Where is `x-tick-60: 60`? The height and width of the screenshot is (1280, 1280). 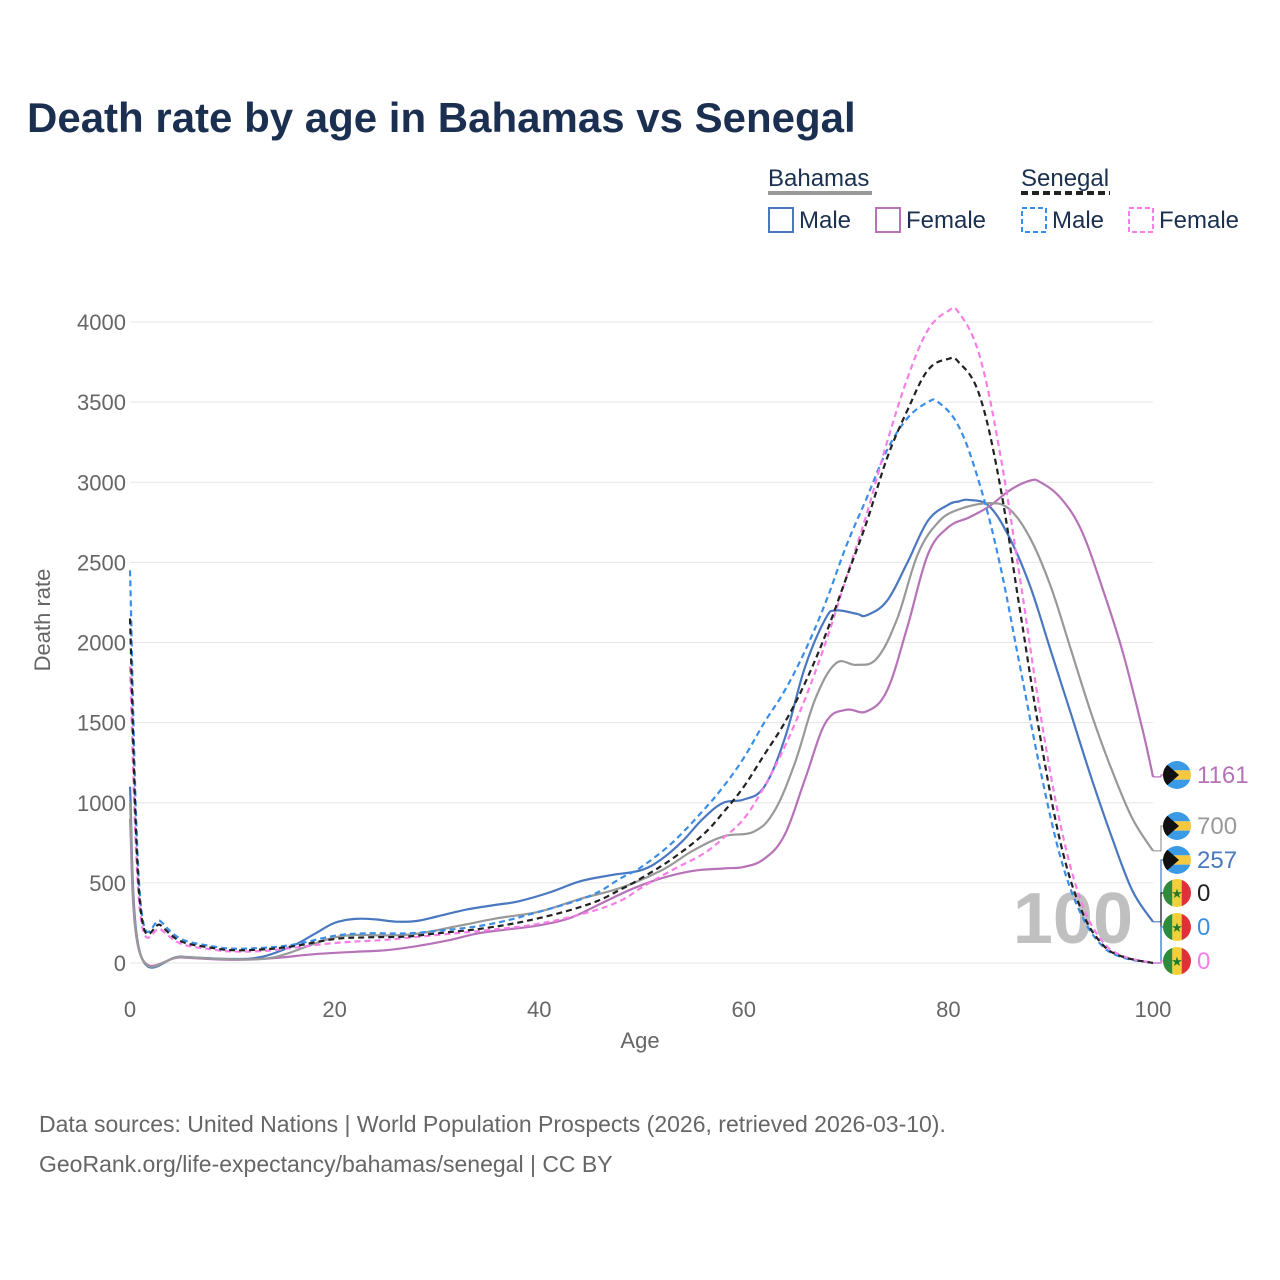
x-tick-60: 60 is located at coordinates (744, 1009).